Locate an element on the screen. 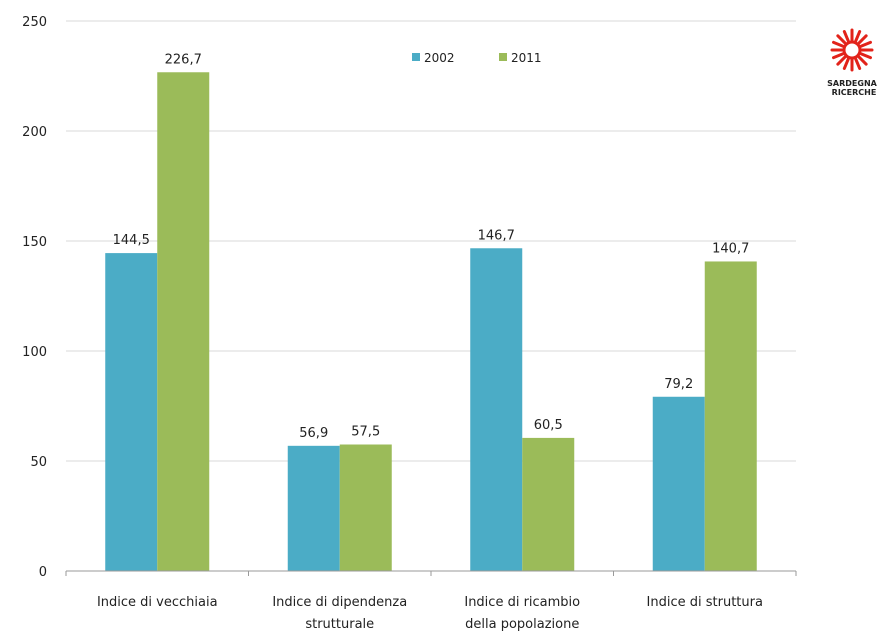 The width and height of the screenshot is (889, 633). x-category-label: Indice di vecchiaia is located at coordinates (157, 602).